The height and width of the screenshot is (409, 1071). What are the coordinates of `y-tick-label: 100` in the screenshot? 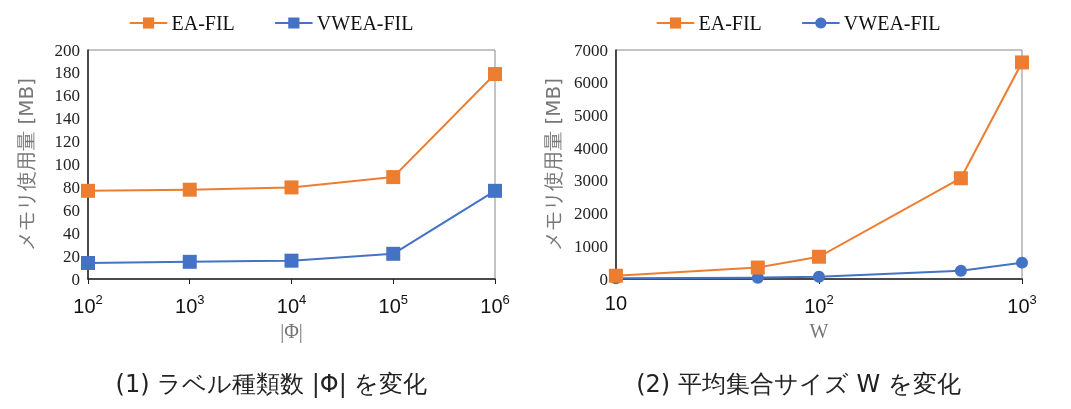 It's located at (67, 164).